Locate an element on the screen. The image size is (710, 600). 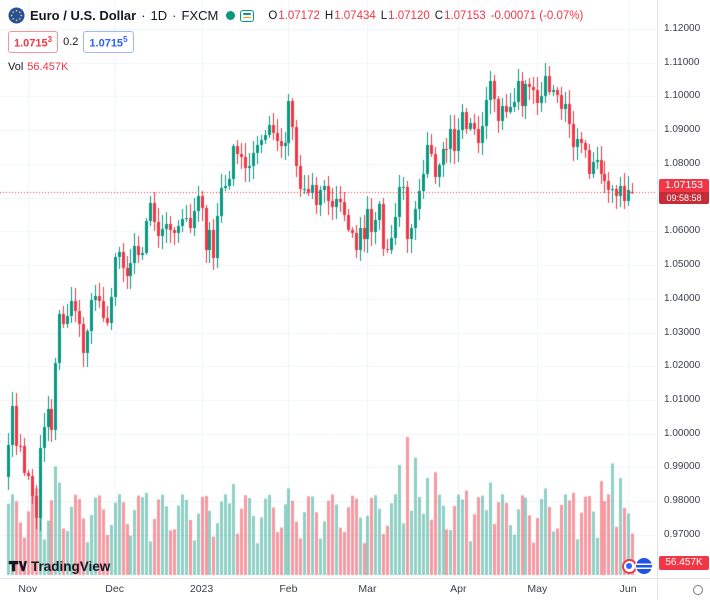
volume-value: 56.457K is located at coordinates (48, 66).